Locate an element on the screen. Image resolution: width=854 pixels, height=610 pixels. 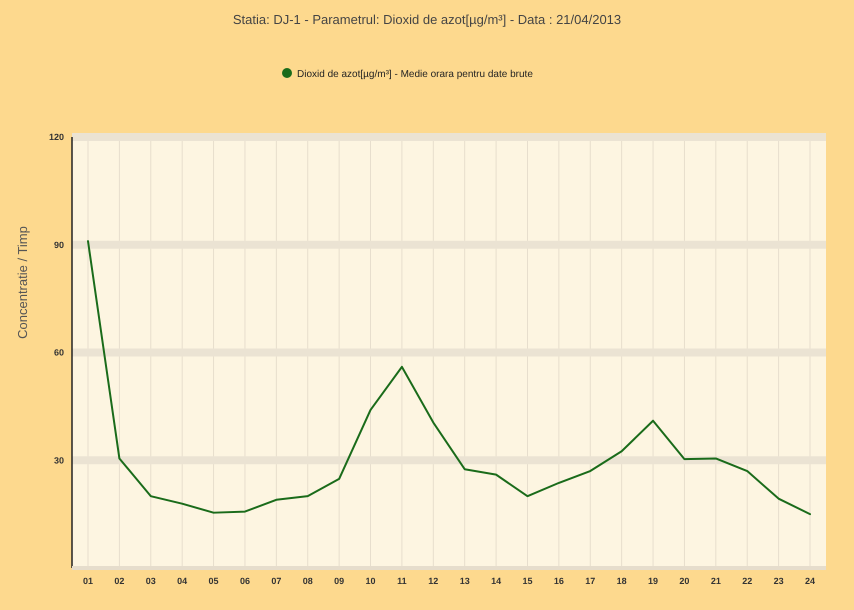
x-tick-label: 11 is located at coordinates (402, 581).